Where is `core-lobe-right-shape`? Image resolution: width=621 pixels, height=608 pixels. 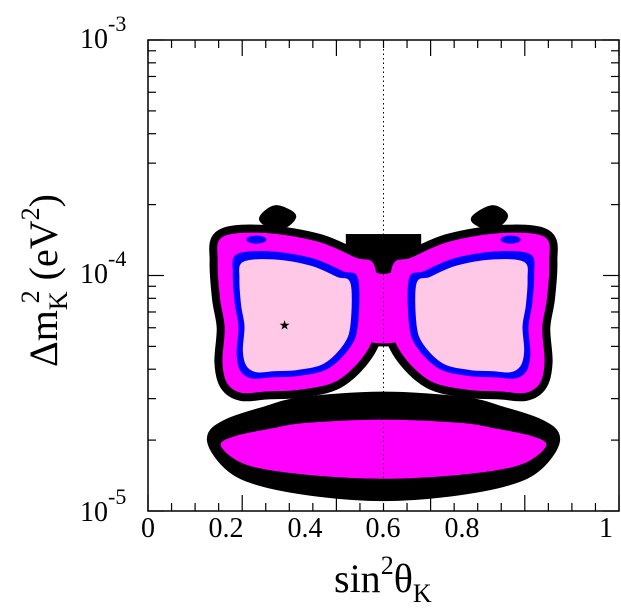 core-lobe-right-shape is located at coordinates (471, 316).